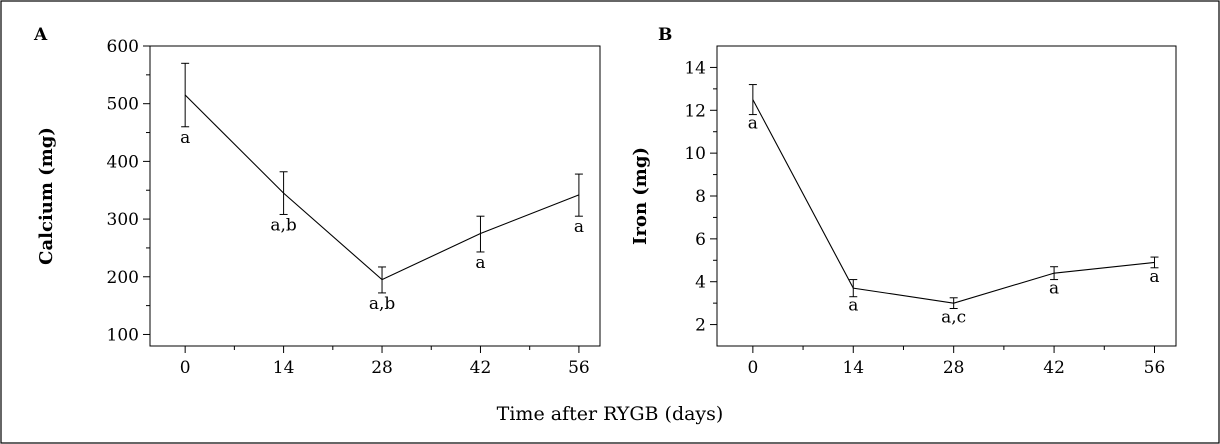 This screenshot has height=444, width=1220. Describe the element at coordinates (123, 335) in the screenshot. I see `y-tick-label: 100` at that location.